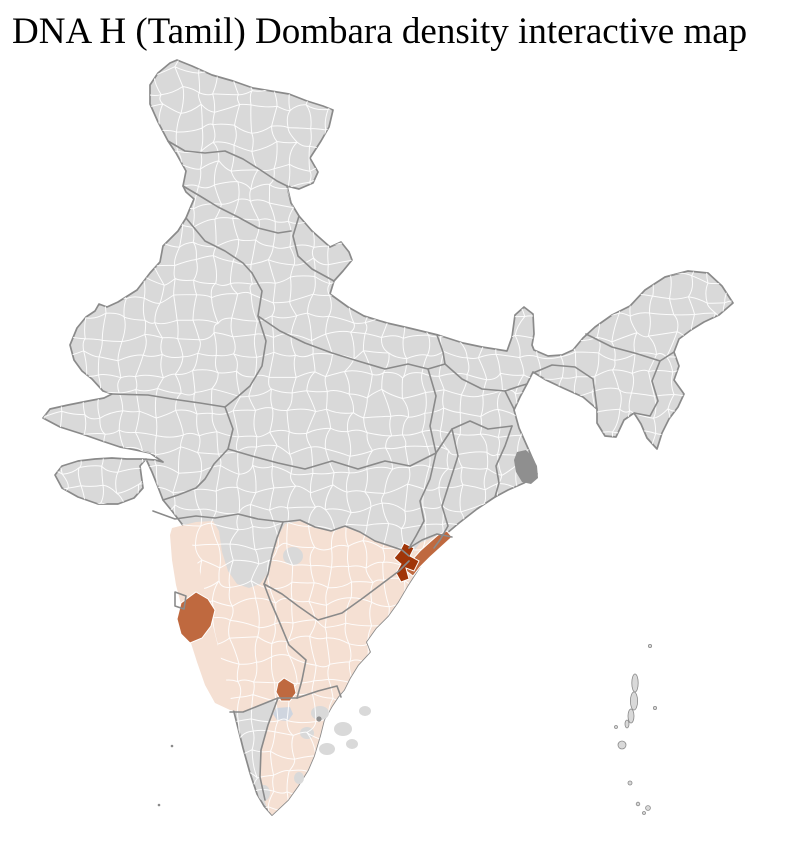 The width and height of the screenshot is (788, 857). Describe the element at coordinates (311, 668) in the screenshot. I see `low-density-region` at that location.